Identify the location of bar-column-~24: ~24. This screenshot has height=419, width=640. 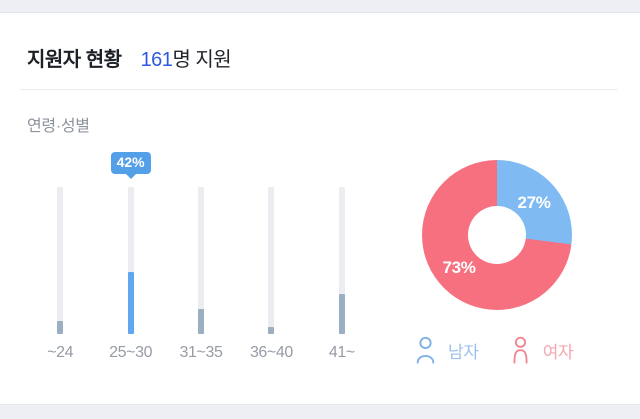
(60, 254).